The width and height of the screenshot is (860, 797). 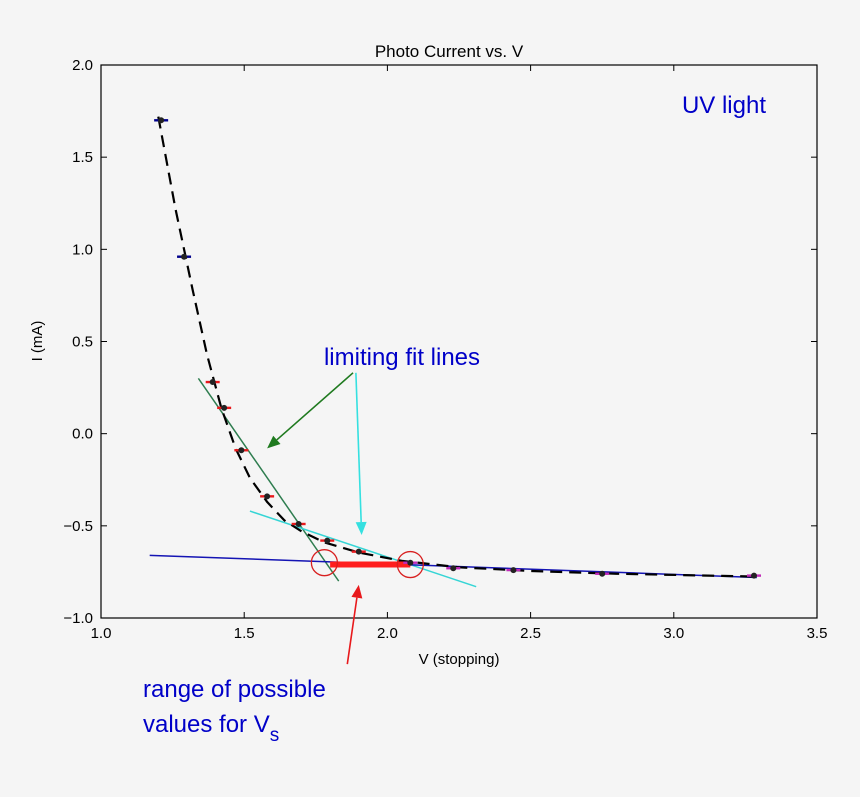 I want to click on y-axis-title: I (mA), so click(x=37, y=341).